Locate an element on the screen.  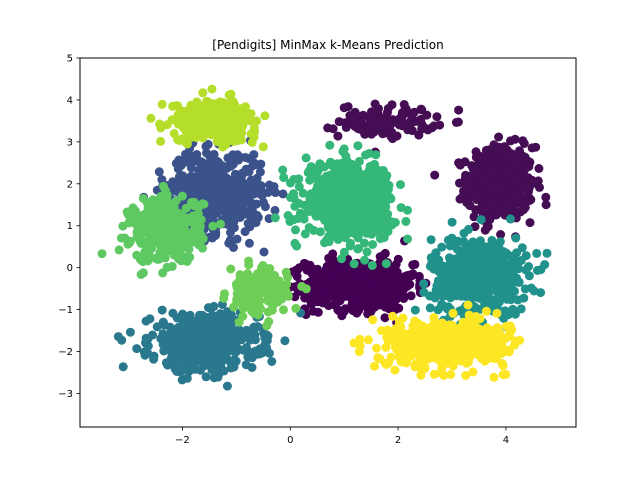
x-axis: −2 0 2 4 is located at coordinates (342, 436).